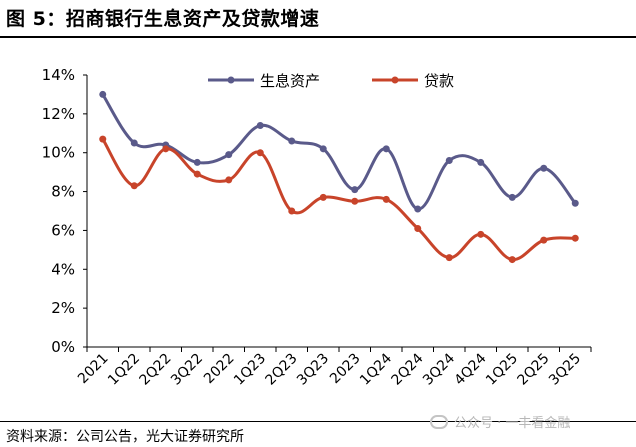 The image size is (636, 447). Describe the element at coordinates (313, 370) in the screenshot. I see `x-tick-label: 3Q23` at that location.